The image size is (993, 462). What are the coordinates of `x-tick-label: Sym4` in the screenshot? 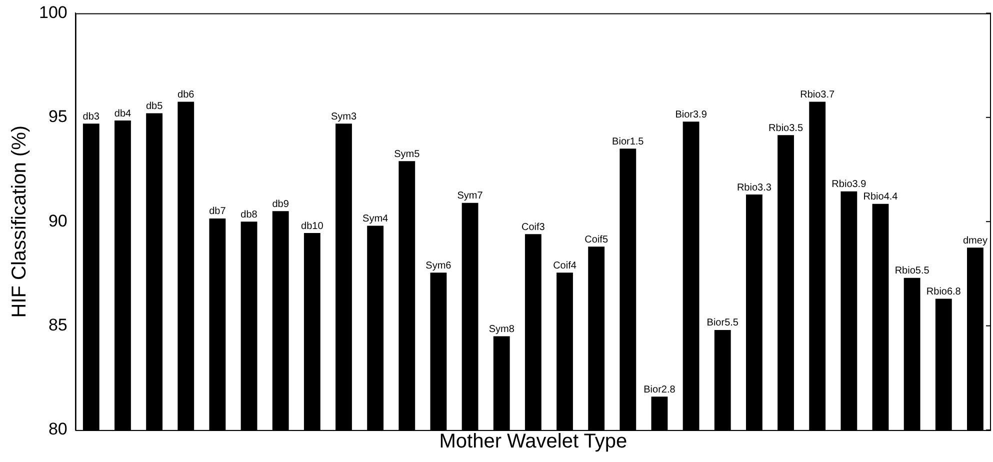 It's located at (375, 219).